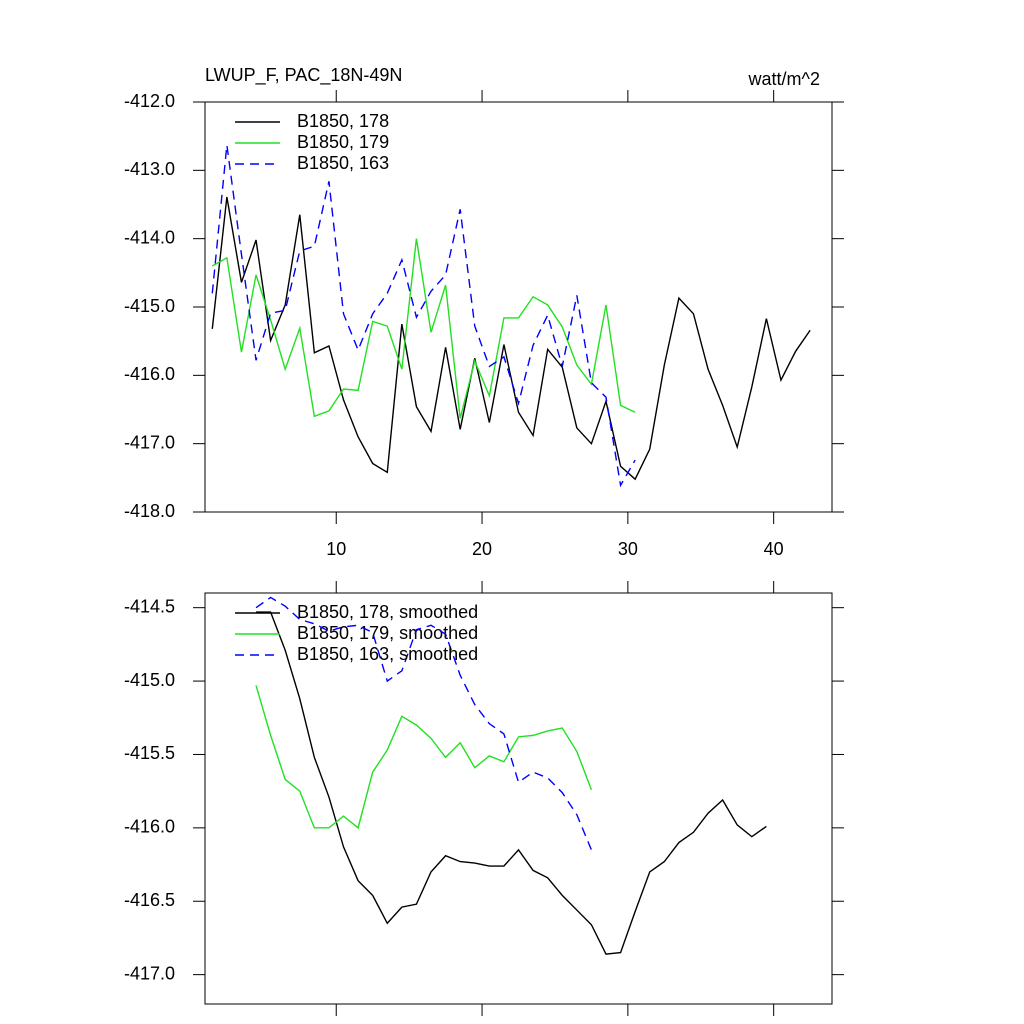 This screenshot has width=1024, height=1024. Describe the element at coordinates (343, 121) in the screenshot. I see `legend-label: B1850, 178` at that location.